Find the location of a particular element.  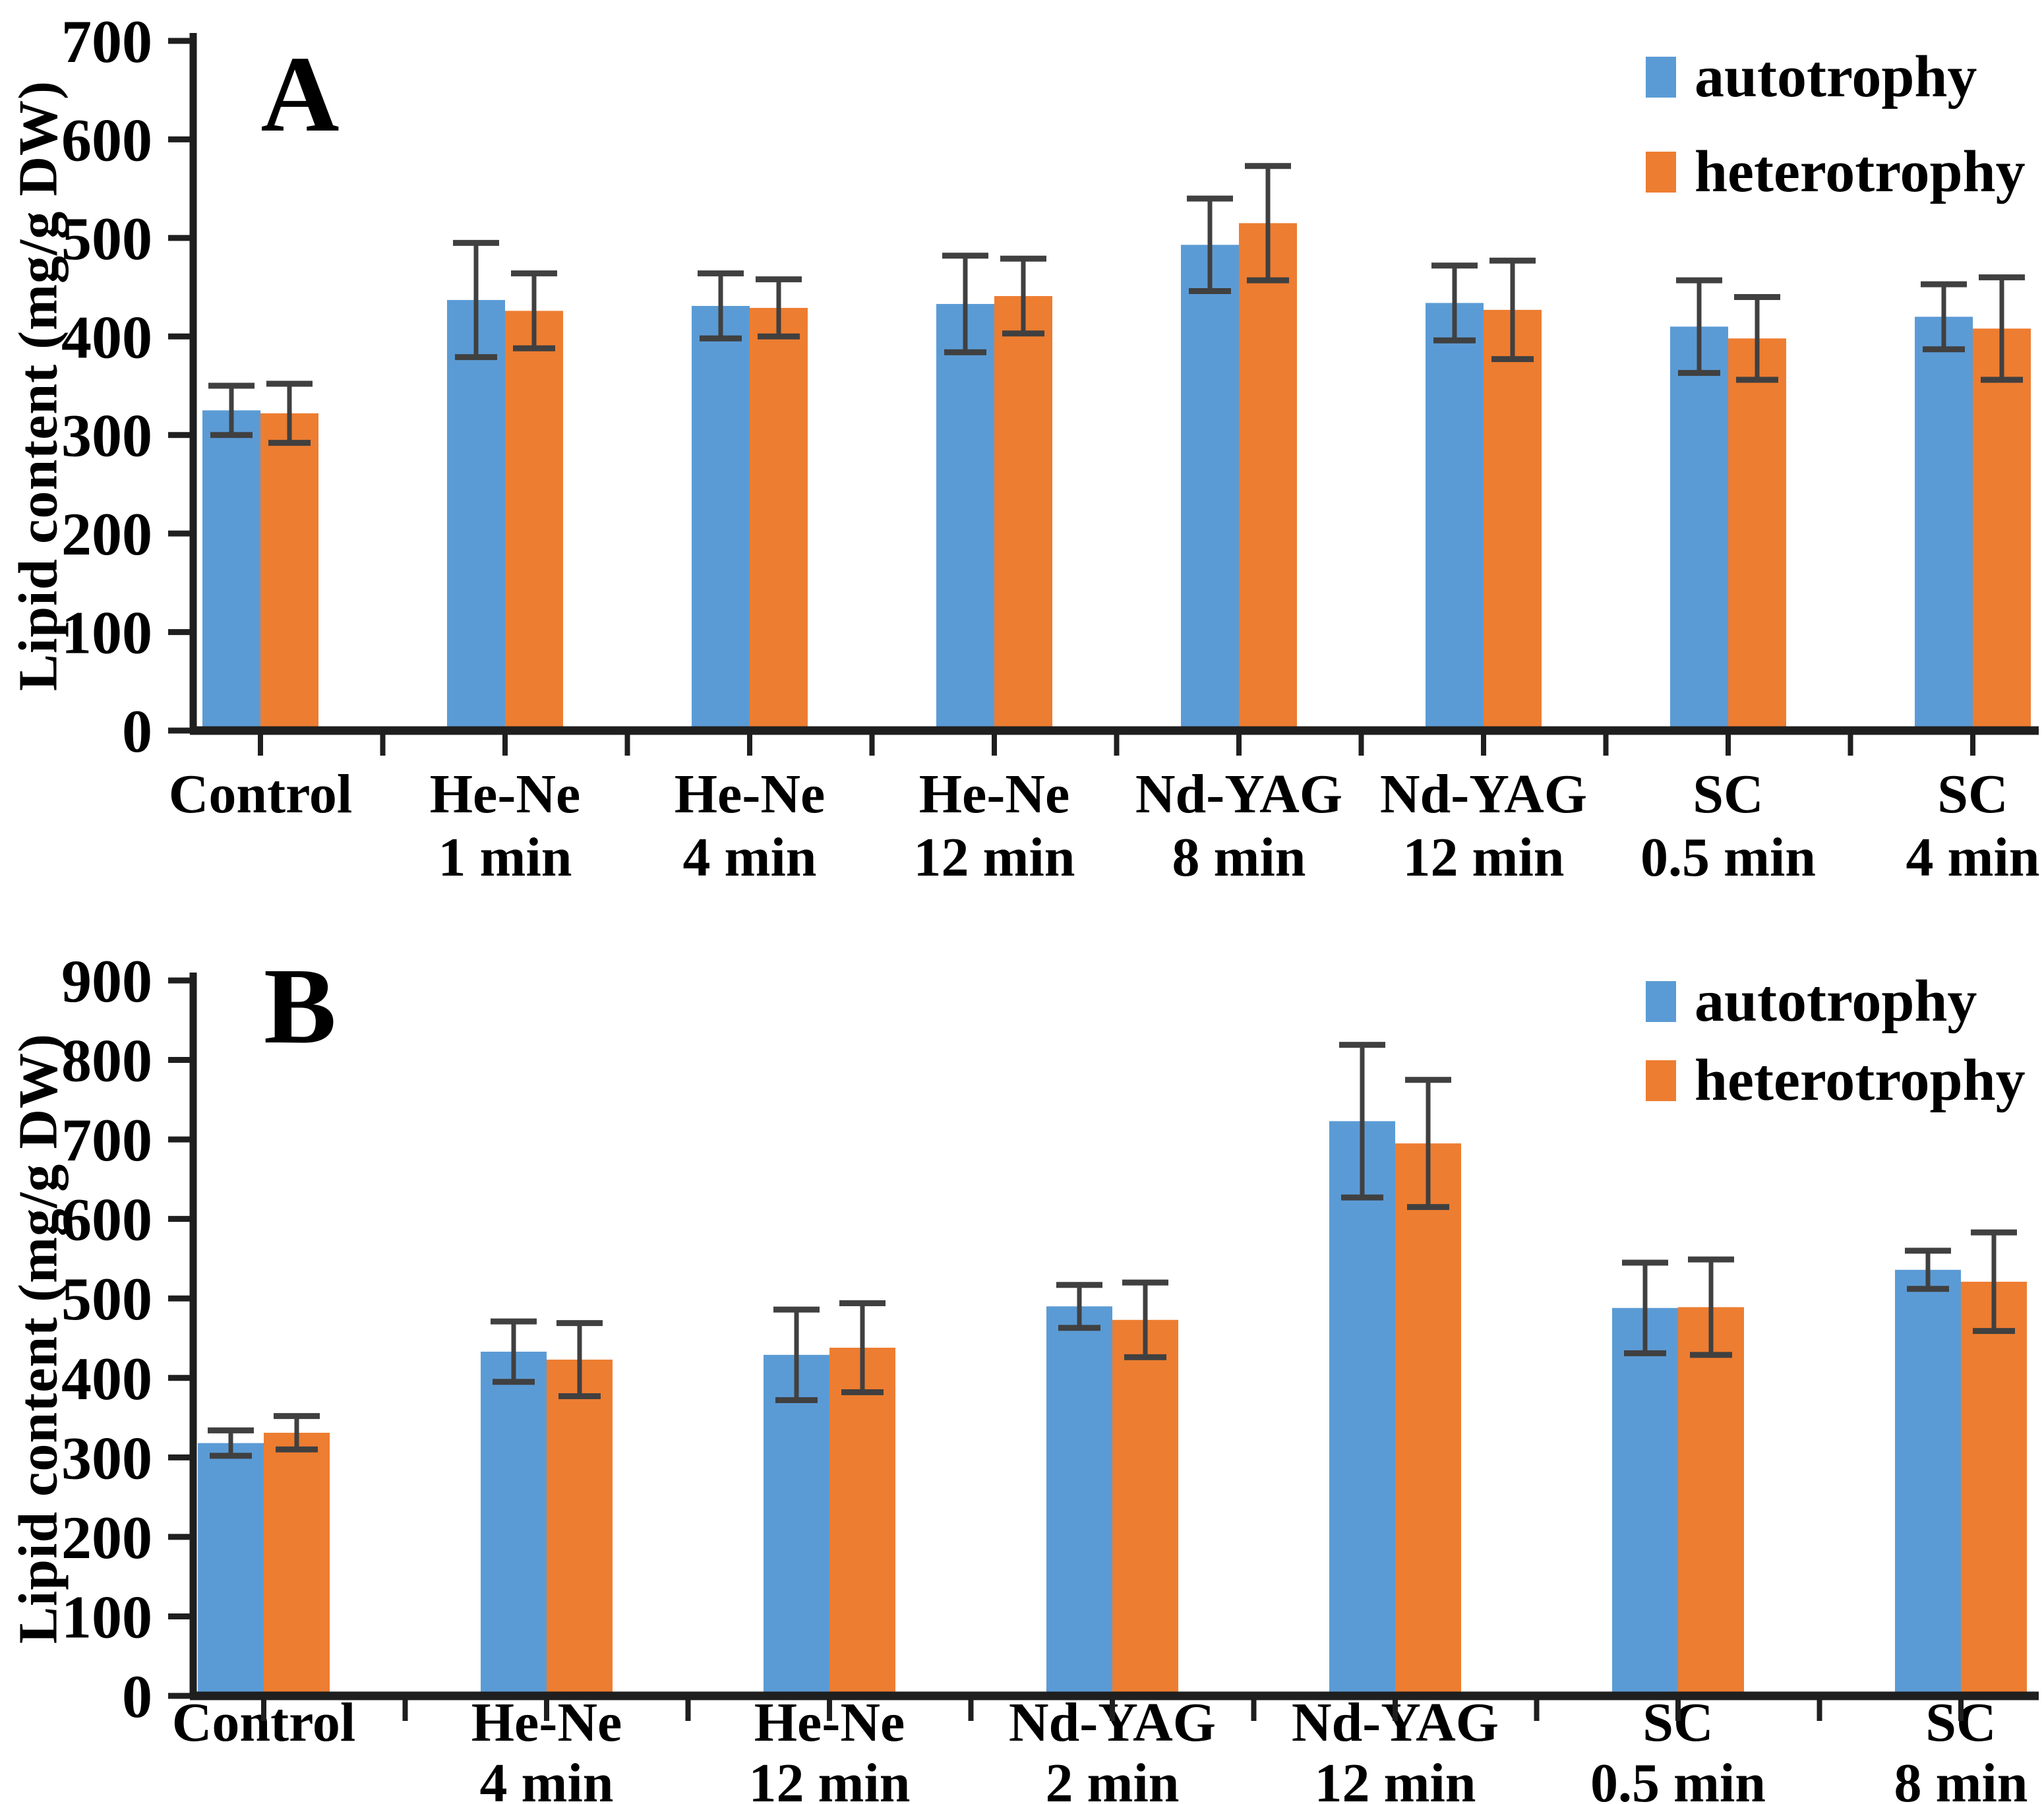

category-label-line1: Control is located at coordinates (260, 794).